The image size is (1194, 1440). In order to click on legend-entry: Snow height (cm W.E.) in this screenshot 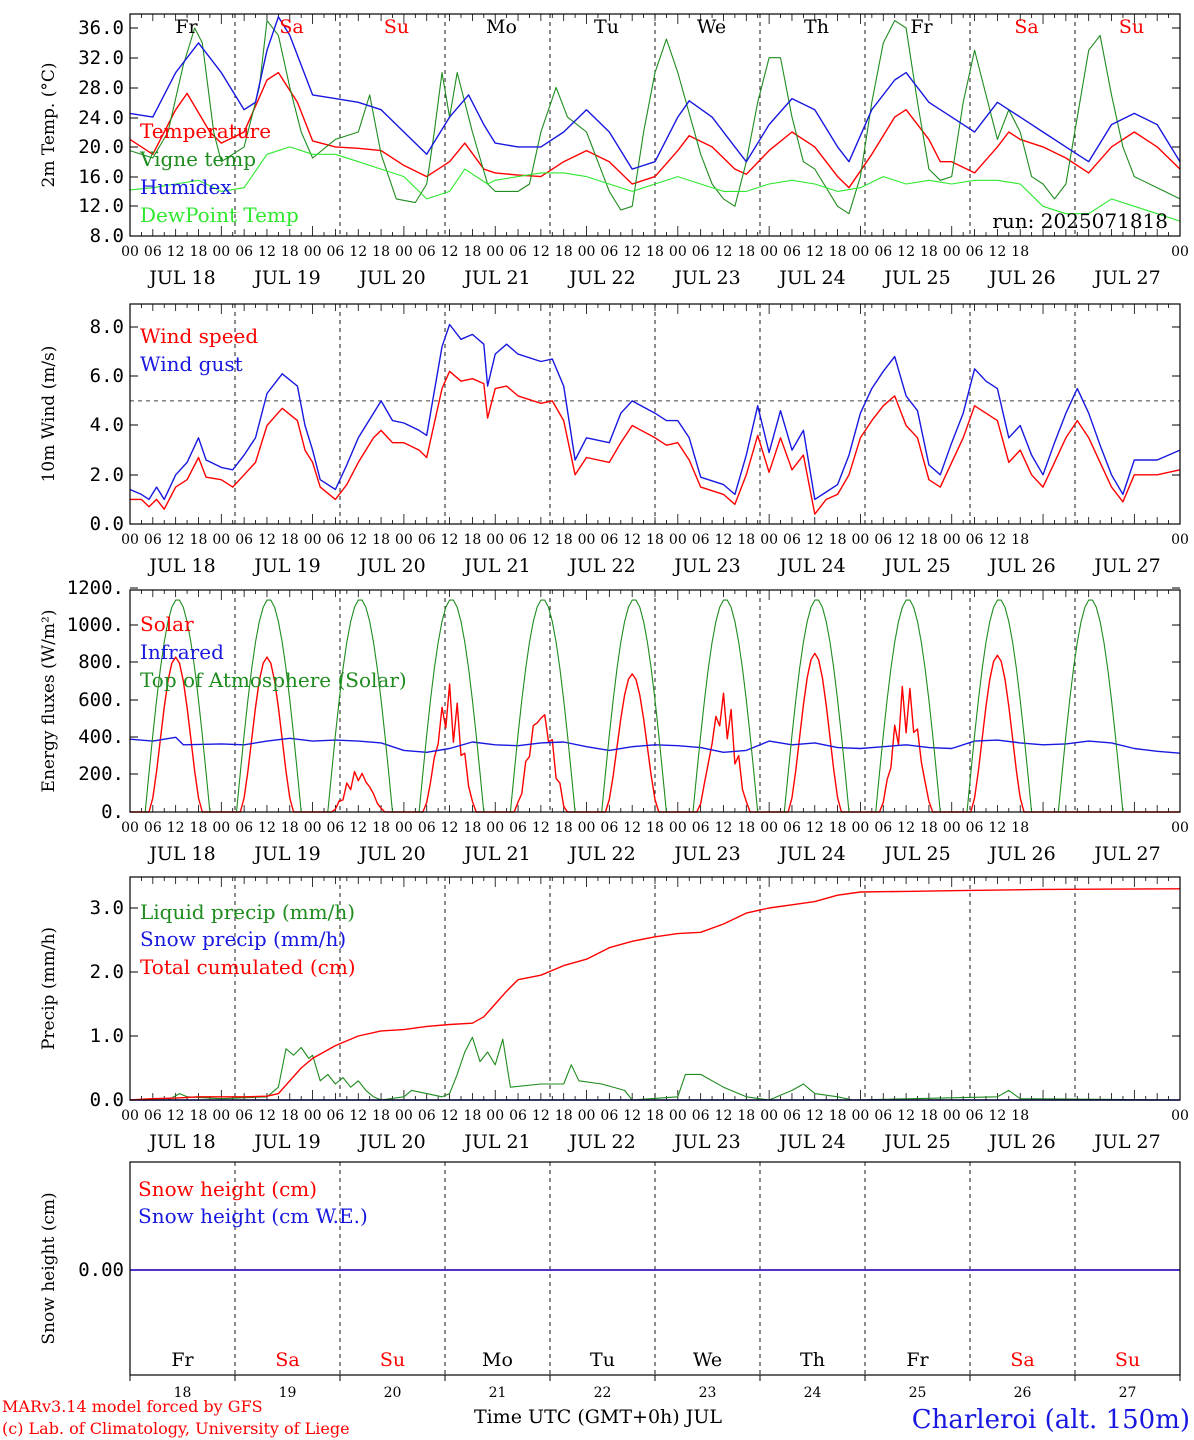, I will do `click(253, 1216)`.